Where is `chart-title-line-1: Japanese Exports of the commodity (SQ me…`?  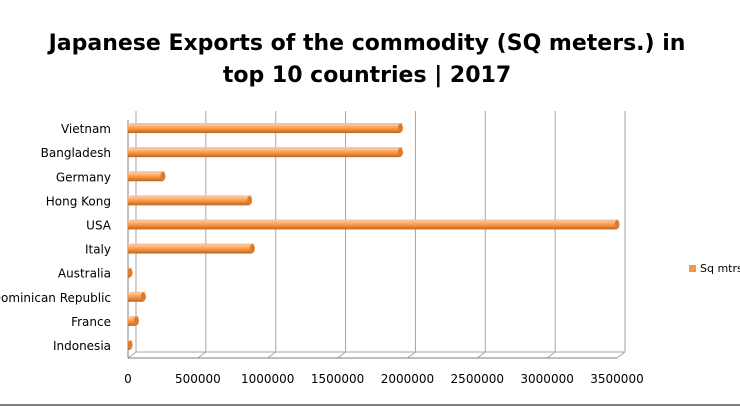
chart-title-line-1: Japanese Exports of the commodity (SQ me… is located at coordinates (366, 43).